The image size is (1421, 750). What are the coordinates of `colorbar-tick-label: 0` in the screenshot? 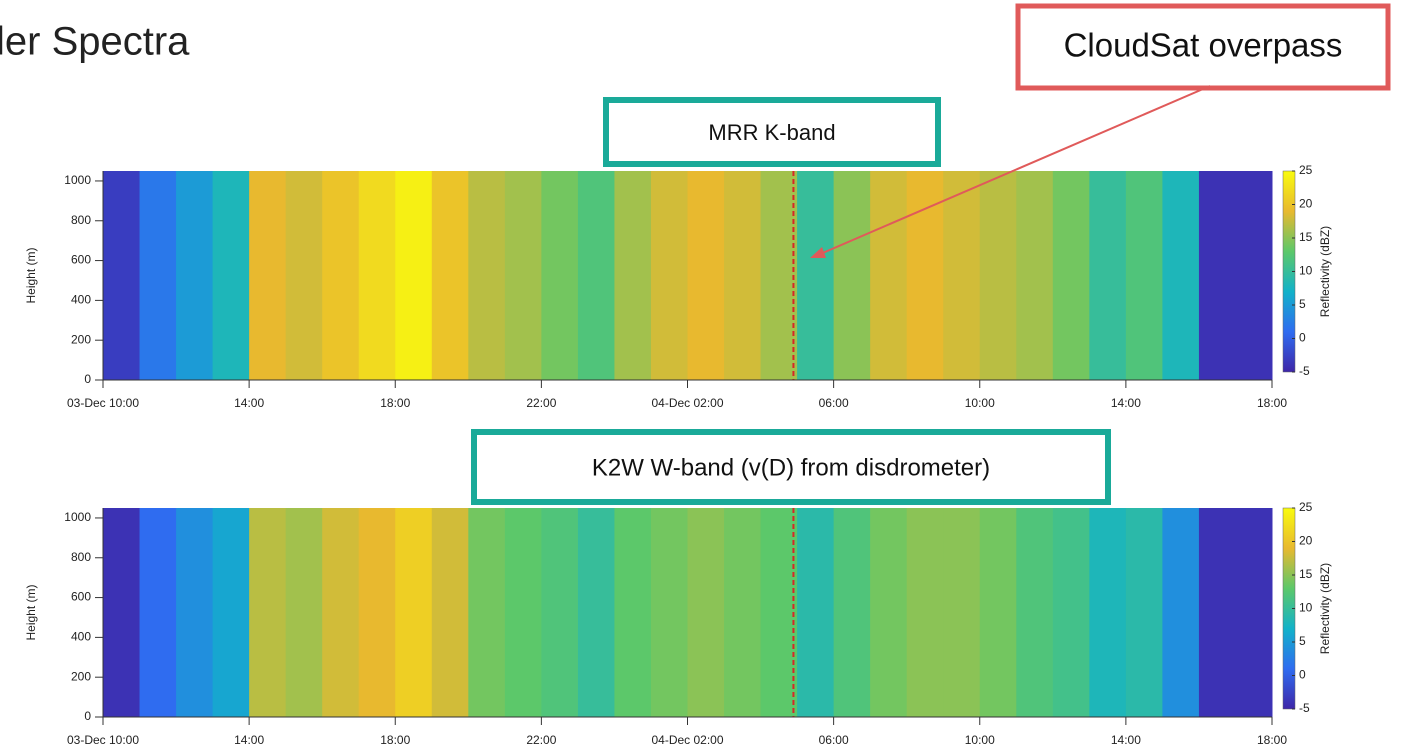 It's located at (1302, 675).